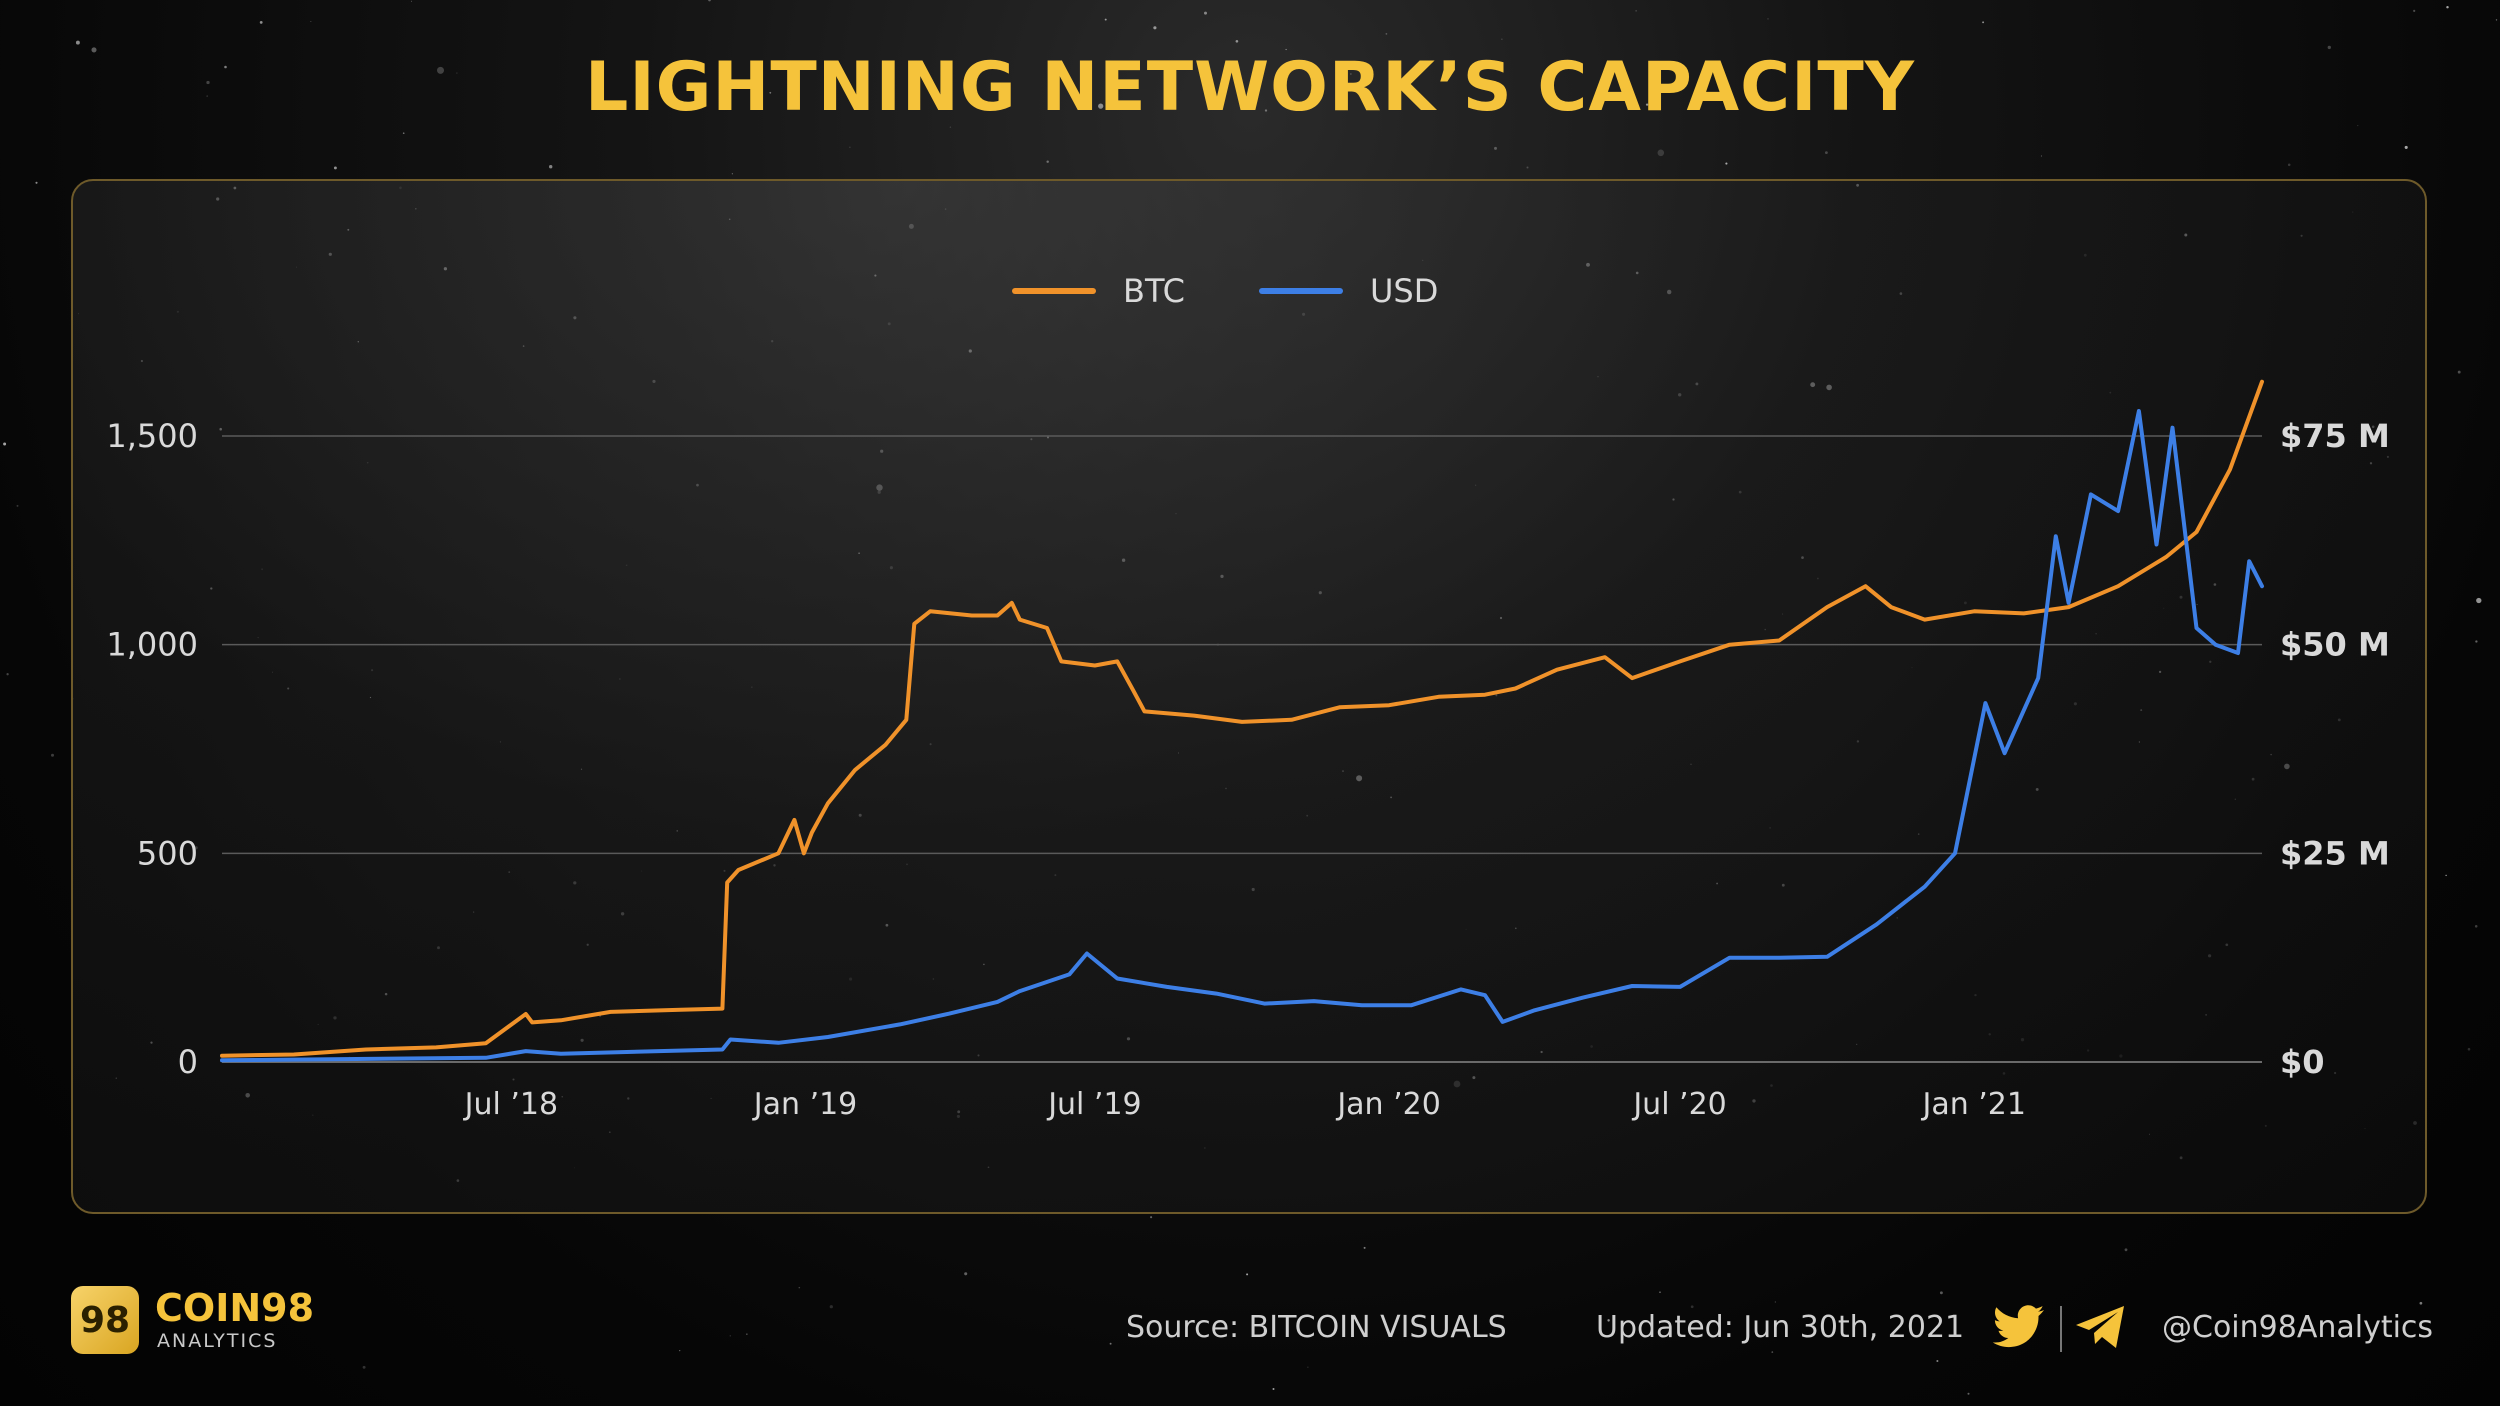 The height and width of the screenshot is (1406, 2500). What do you see at coordinates (1154, 291) in the screenshot?
I see `legend-label-btc: BTC` at bounding box center [1154, 291].